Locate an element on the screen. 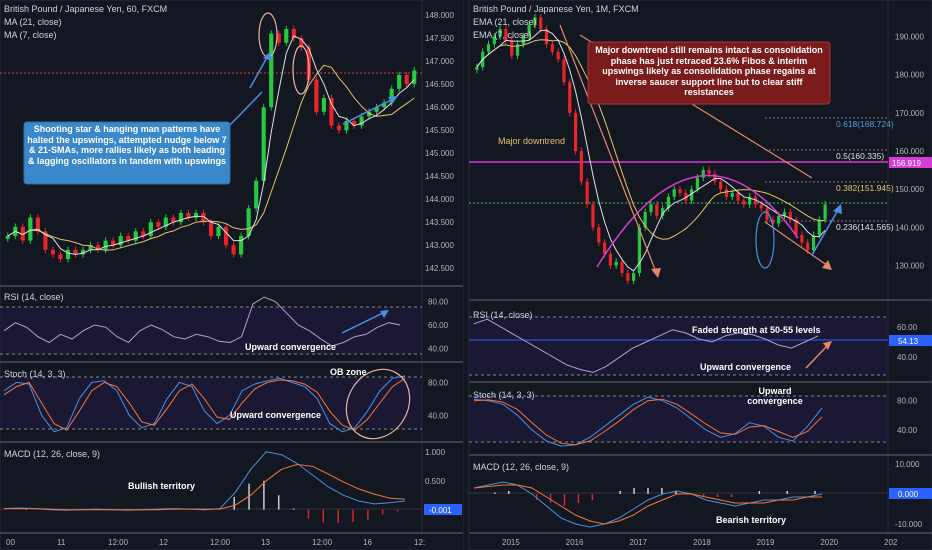 The width and height of the screenshot is (932, 550). right-rsi-line is located at coordinates (646, 345).